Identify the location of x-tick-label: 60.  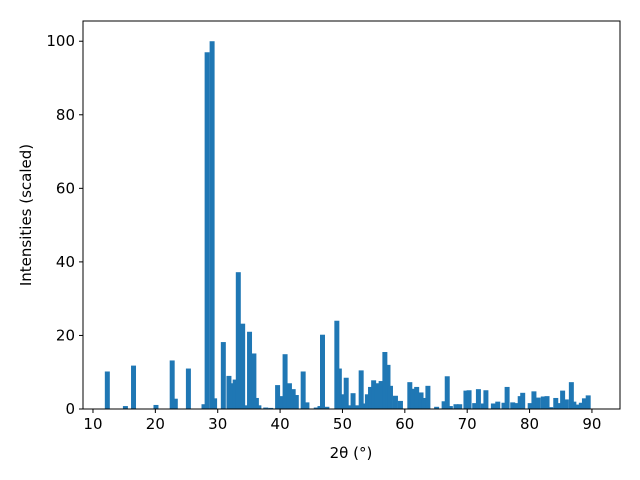
(404, 424).